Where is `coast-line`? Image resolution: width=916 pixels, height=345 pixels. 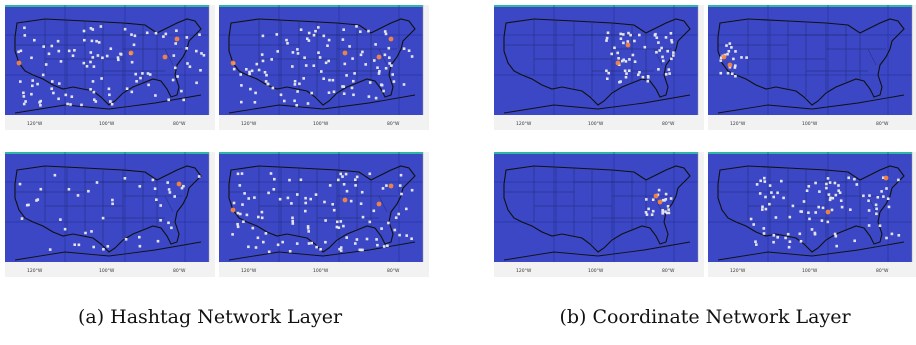
coast-line is located at coordinates (597, 104).